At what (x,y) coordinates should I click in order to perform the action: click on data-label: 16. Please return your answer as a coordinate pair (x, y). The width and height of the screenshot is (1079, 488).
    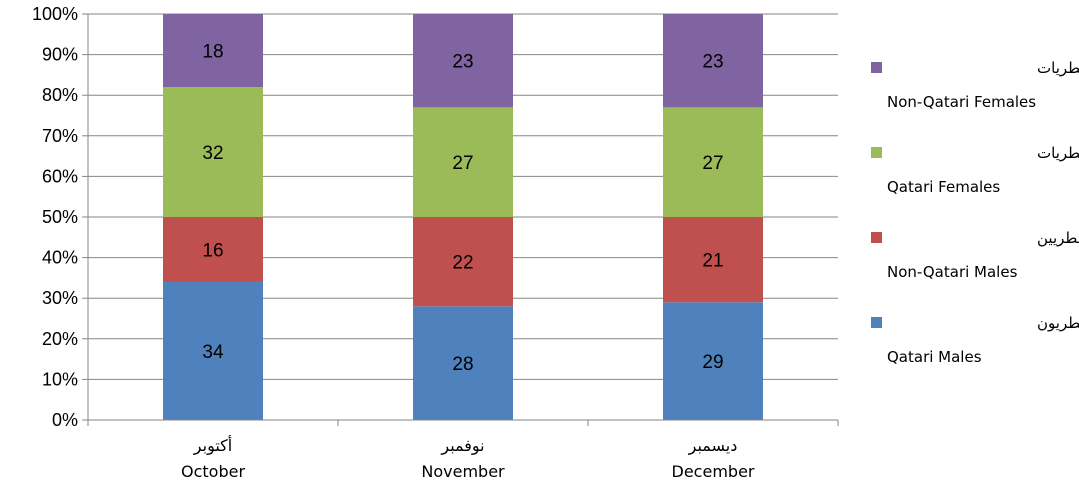
    Looking at the image, I should click on (212, 250).